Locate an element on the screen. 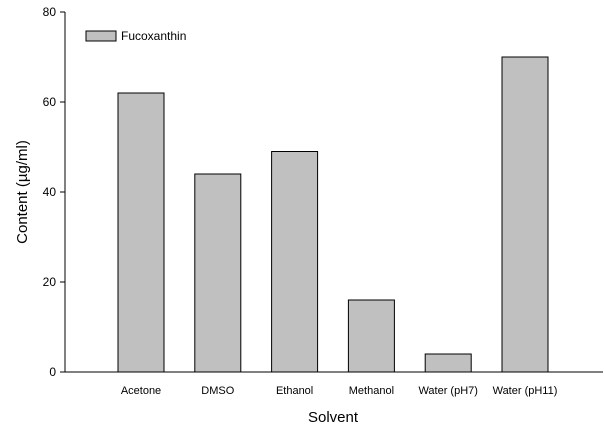 This screenshot has height=428, width=604. y-tick-label: 40 is located at coordinates (50, 192).